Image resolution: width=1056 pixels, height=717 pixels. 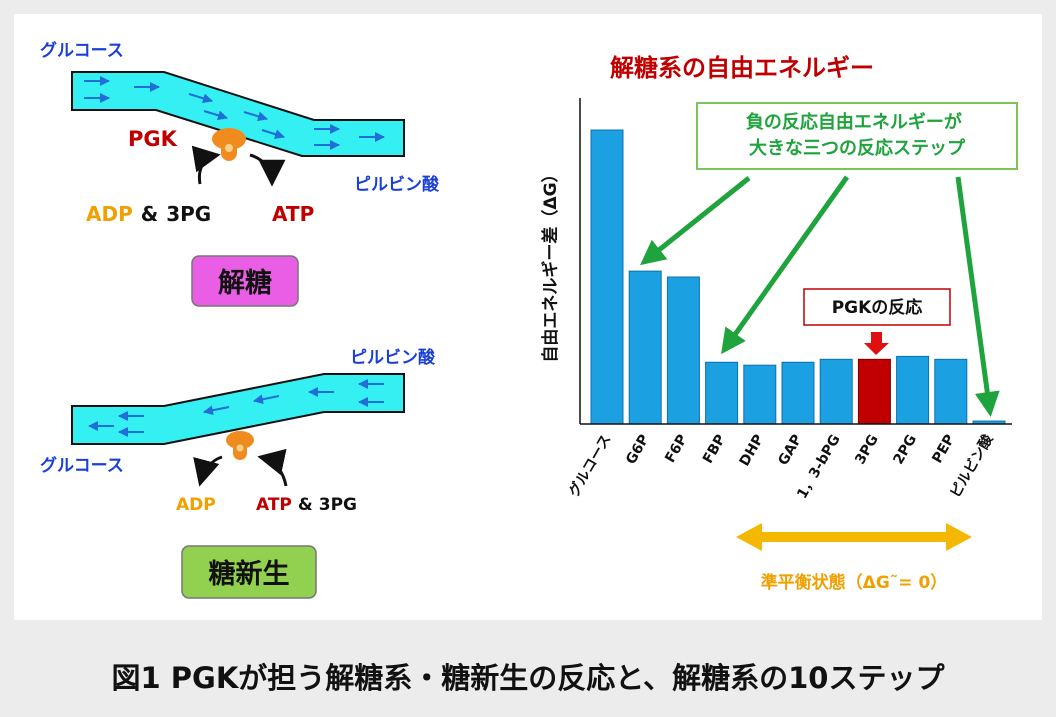 What do you see at coordinates (550, 263) in the screenshot?
I see `y-axis-label: 自由エネルギー差（ΔG）` at bounding box center [550, 263].